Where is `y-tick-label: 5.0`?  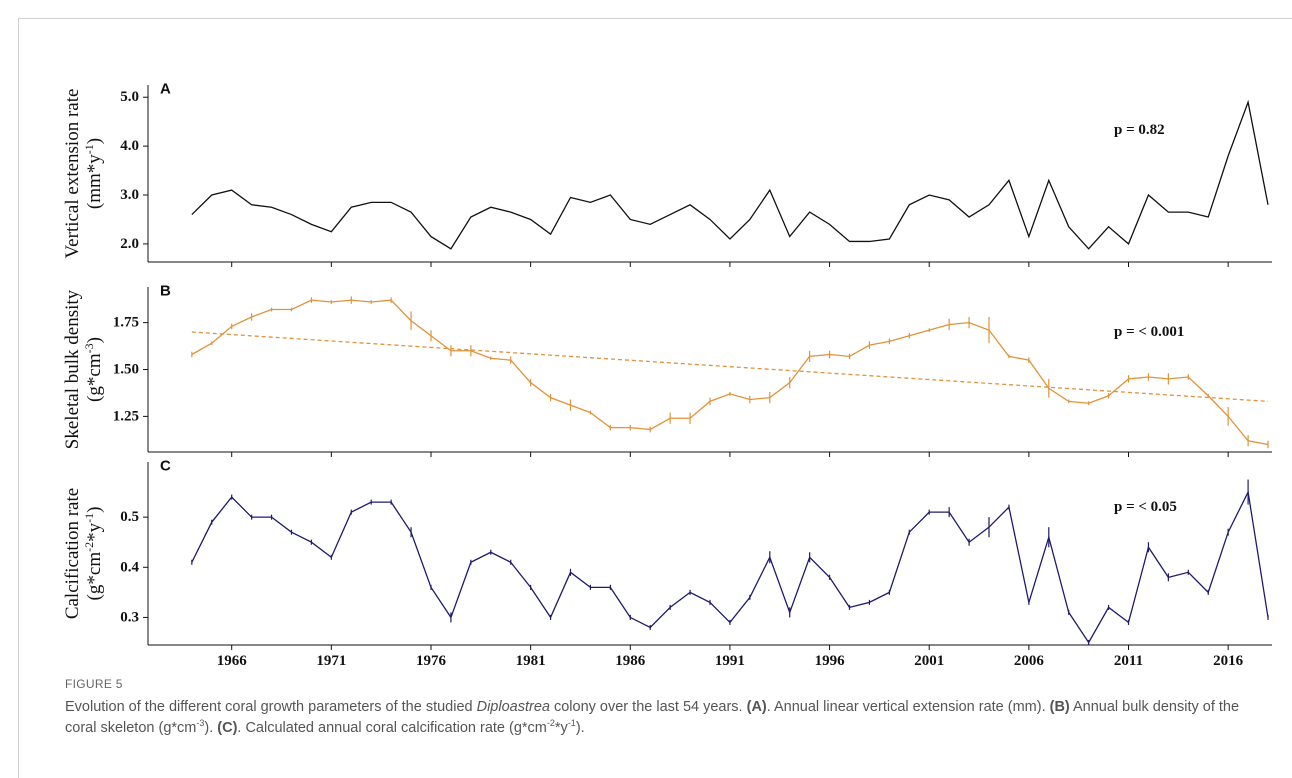
y-tick-label: 5.0 is located at coordinates (129, 97).